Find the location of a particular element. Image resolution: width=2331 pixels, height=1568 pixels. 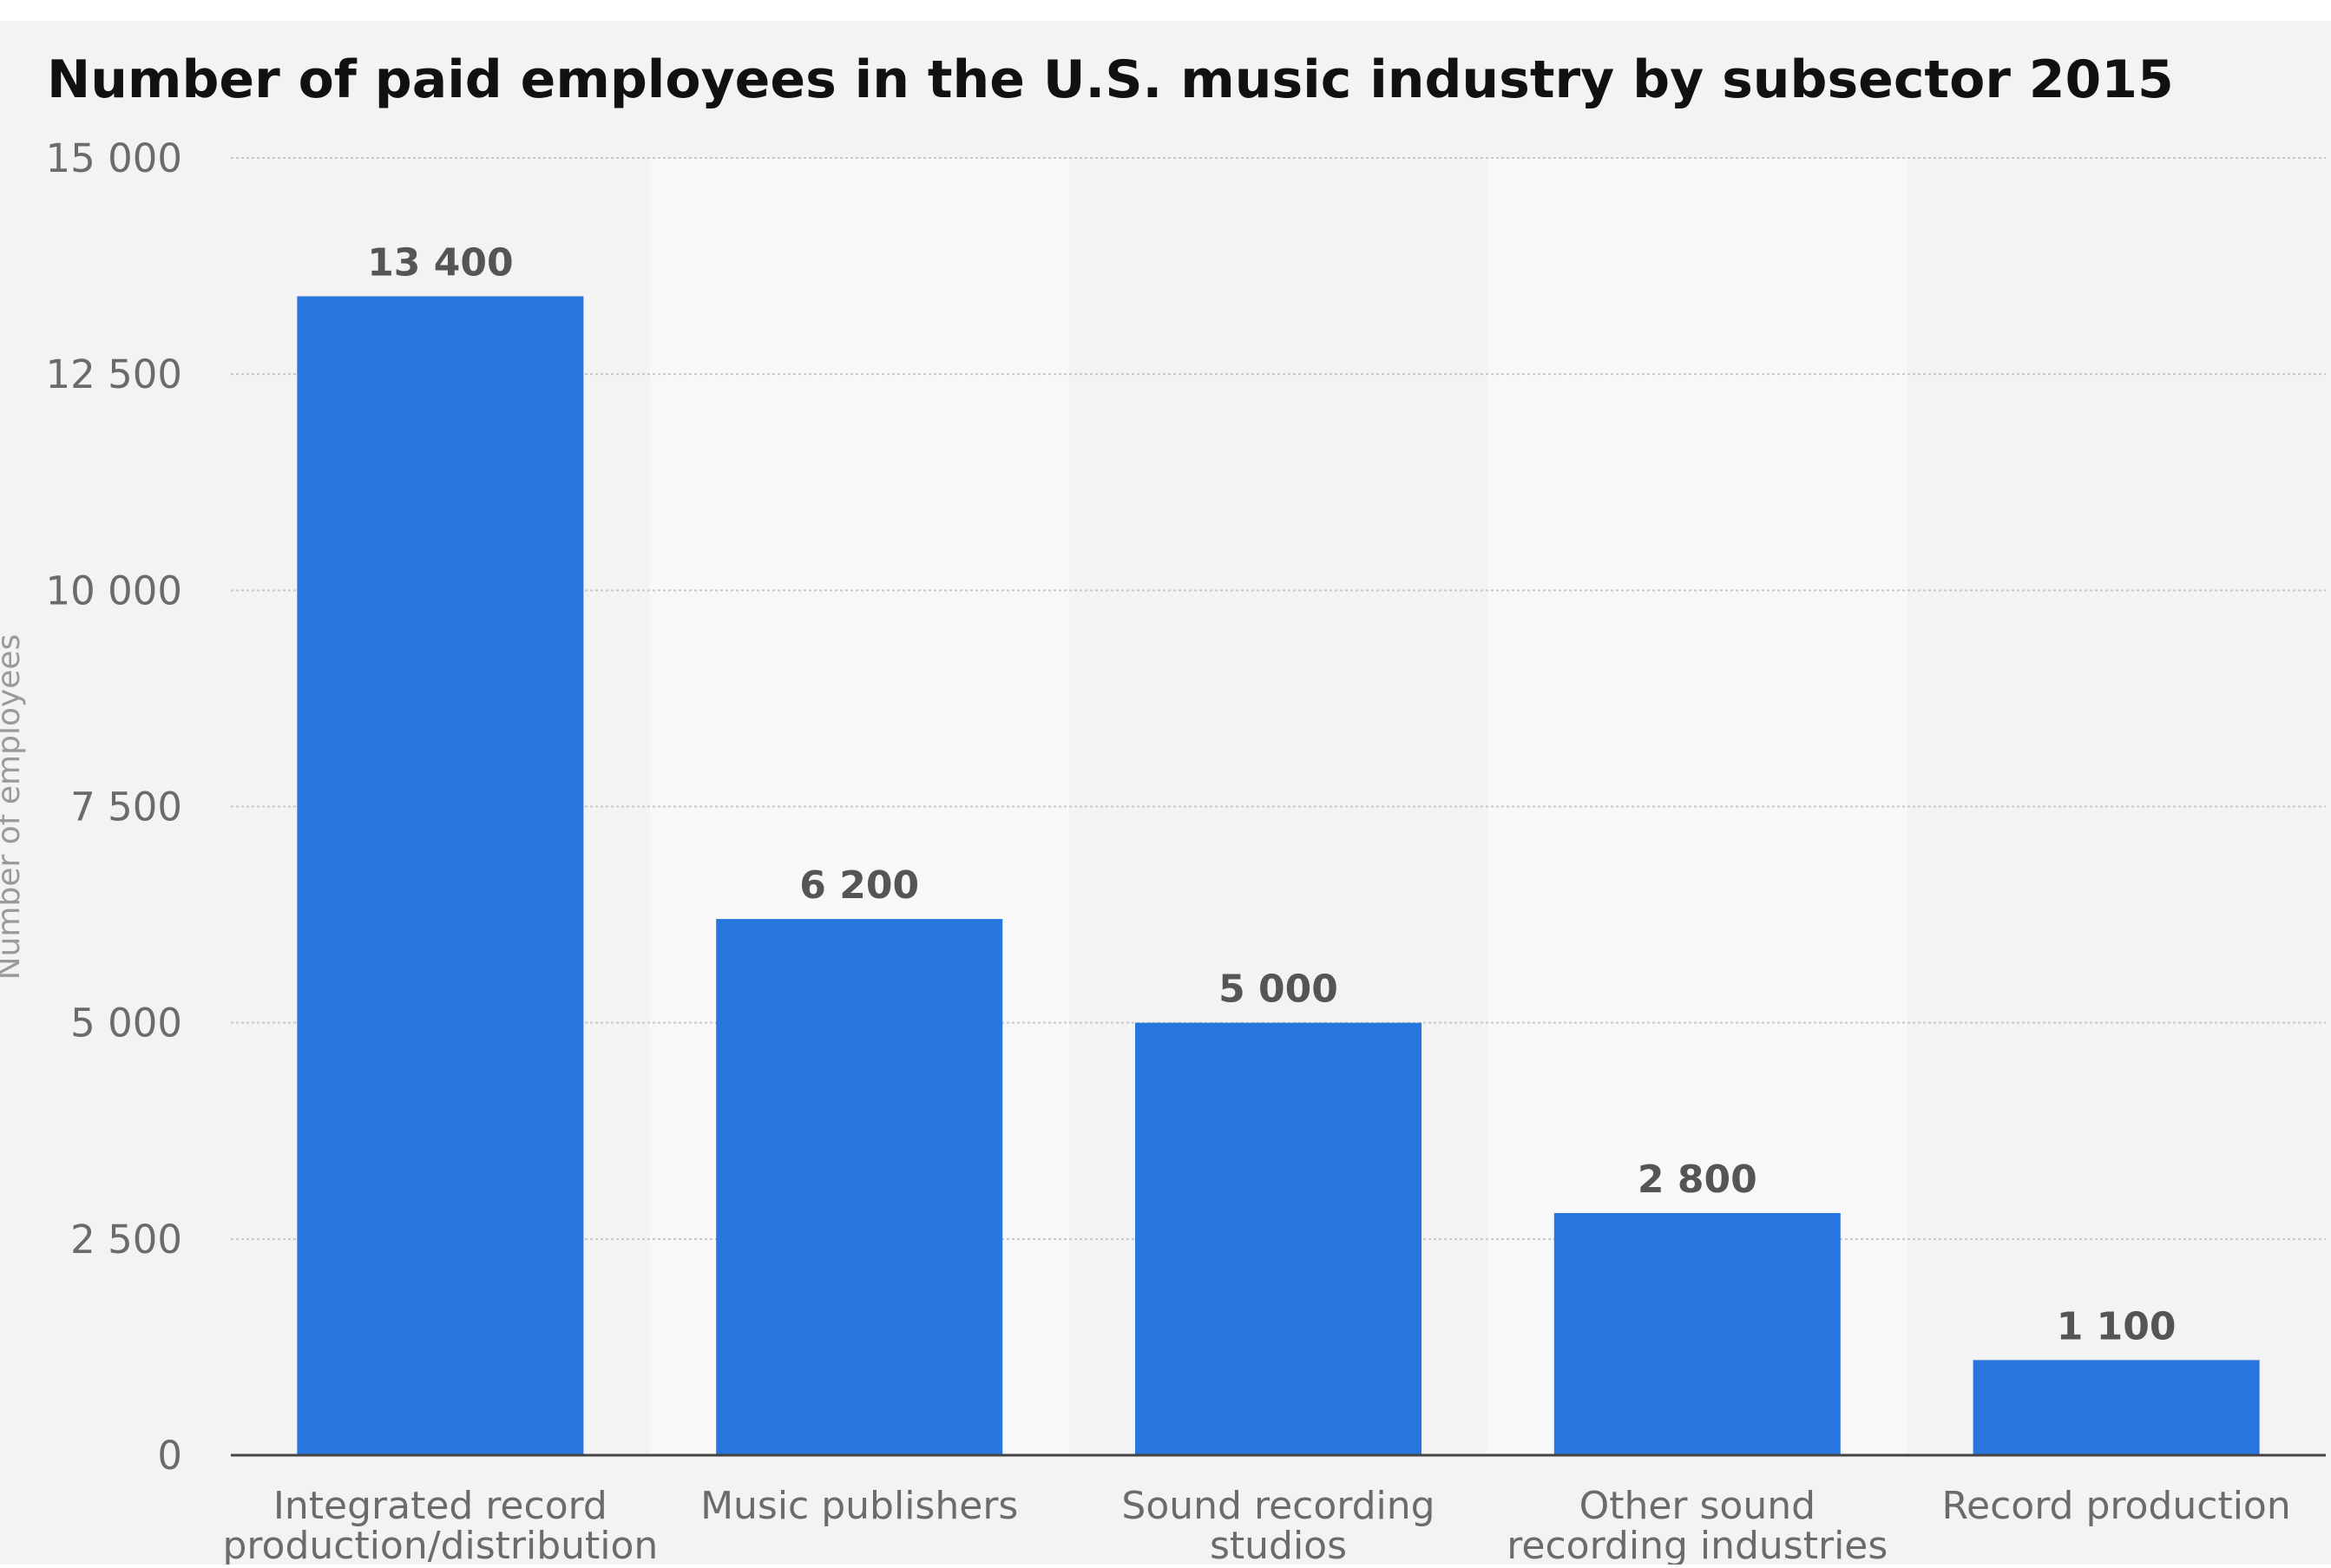

y-axis-ticks: 0 2 500 5 000 7 500 10 000 12 500 15 000 is located at coordinates (114, 807).